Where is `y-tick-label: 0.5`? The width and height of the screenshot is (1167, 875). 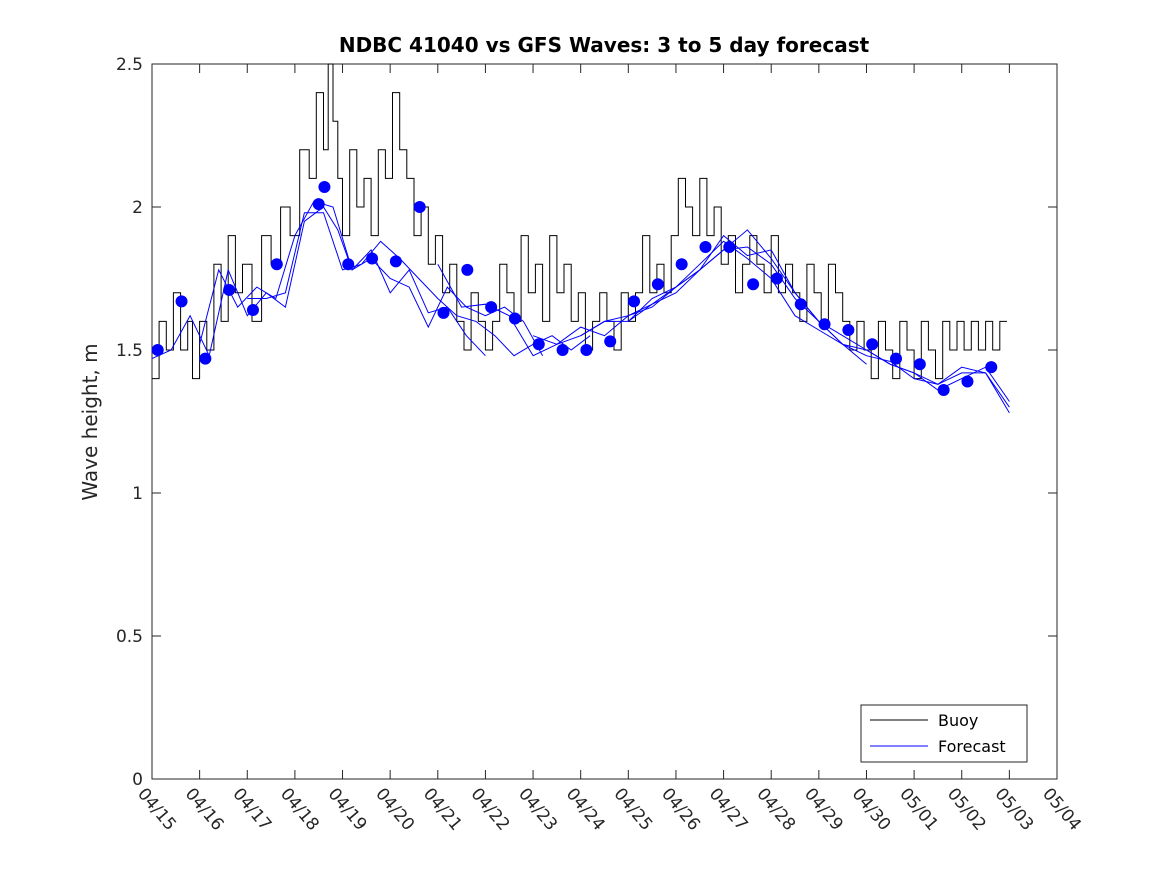 y-tick-label: 0.5 is located at coordinates (129, 637).